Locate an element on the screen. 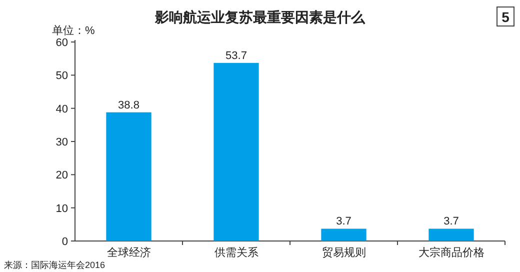 This screenshot has width=520, height=272. x-tick-label: 全球经济 is located at coordinates (128, 252).